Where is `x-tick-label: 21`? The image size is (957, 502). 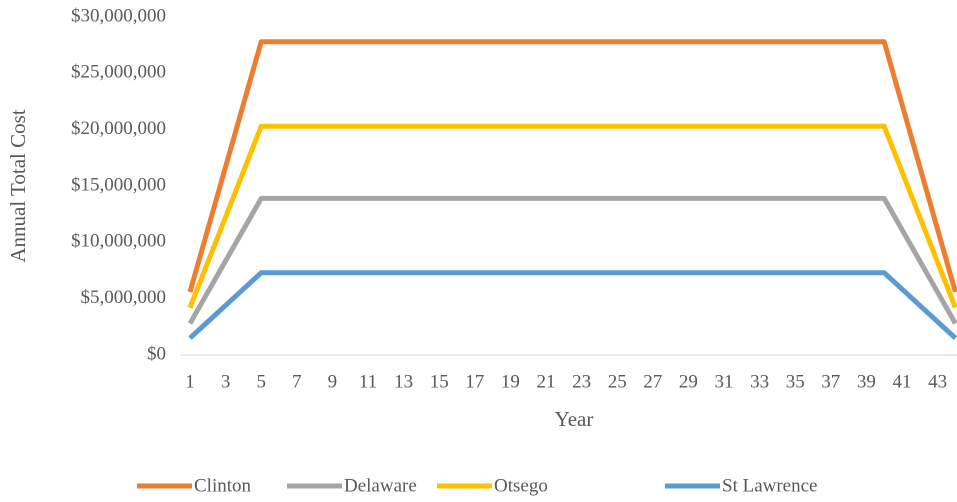 x-tick-label: 21 is located at coordinates (546, 381).